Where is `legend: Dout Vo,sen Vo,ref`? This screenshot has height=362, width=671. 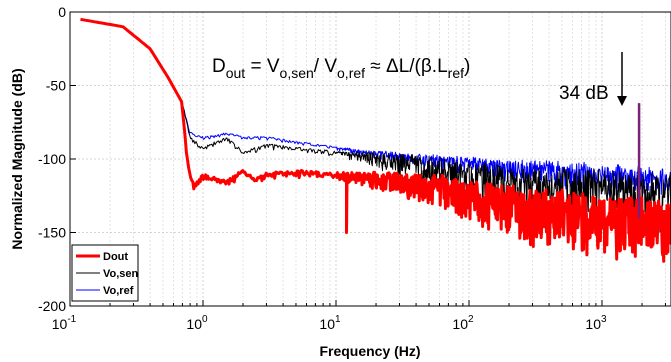
legend: Dout Vo,sen Vo,ref is located at coordinates (105, 273).